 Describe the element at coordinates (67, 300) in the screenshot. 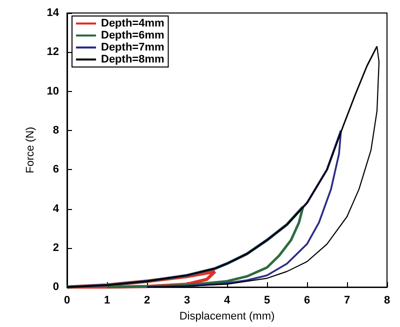

I see `x-tick-label: 0` at that location.